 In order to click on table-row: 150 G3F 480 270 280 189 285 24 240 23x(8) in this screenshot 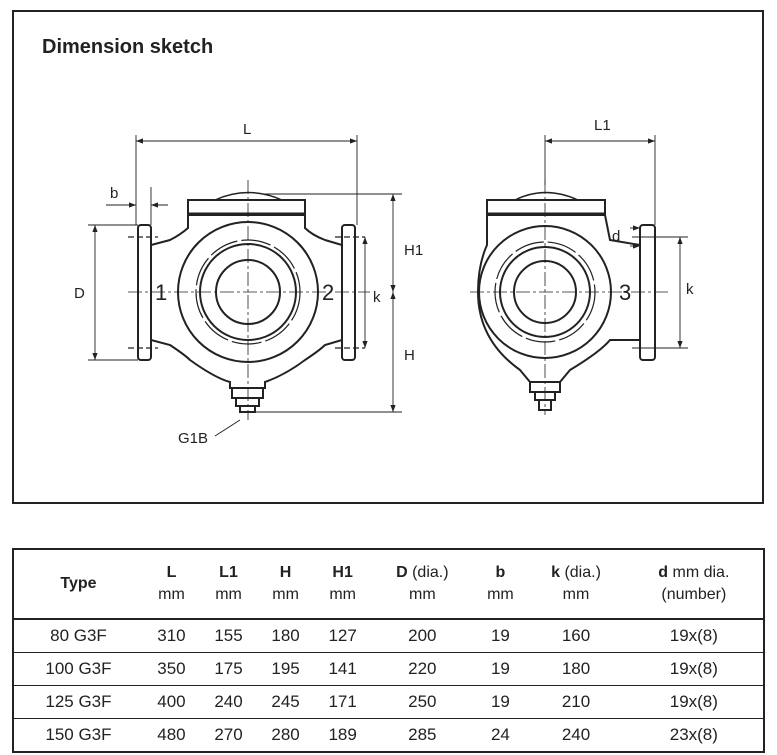, I will do `click(388, 735)`.